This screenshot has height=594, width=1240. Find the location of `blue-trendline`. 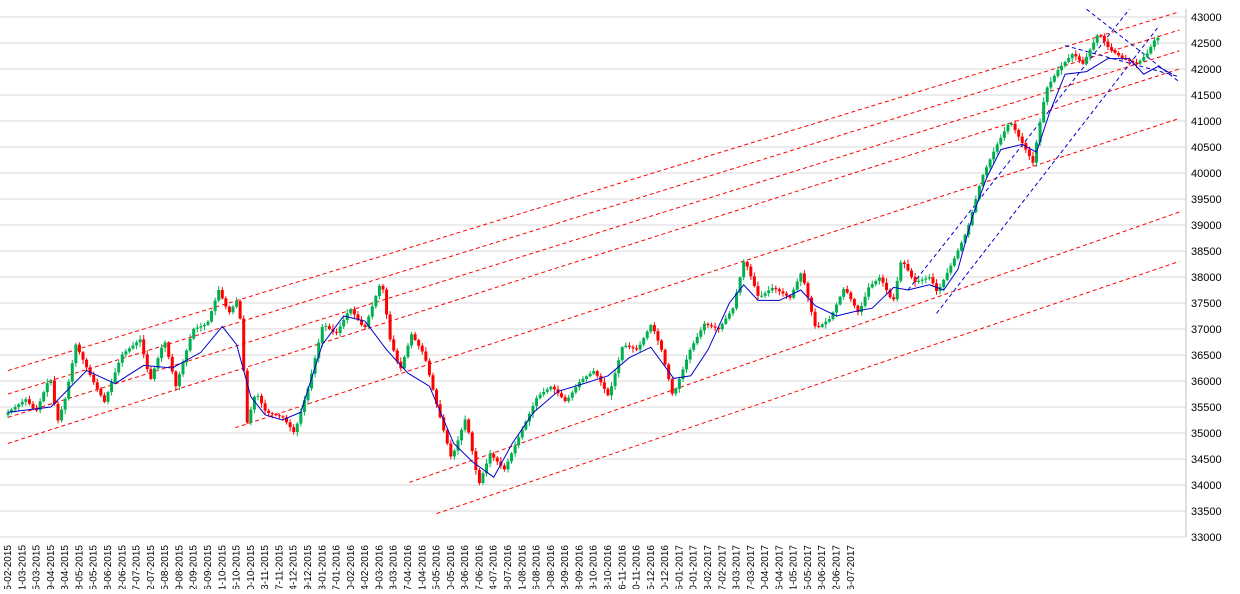

blue-trendline is located at coordinates (1122, 61).